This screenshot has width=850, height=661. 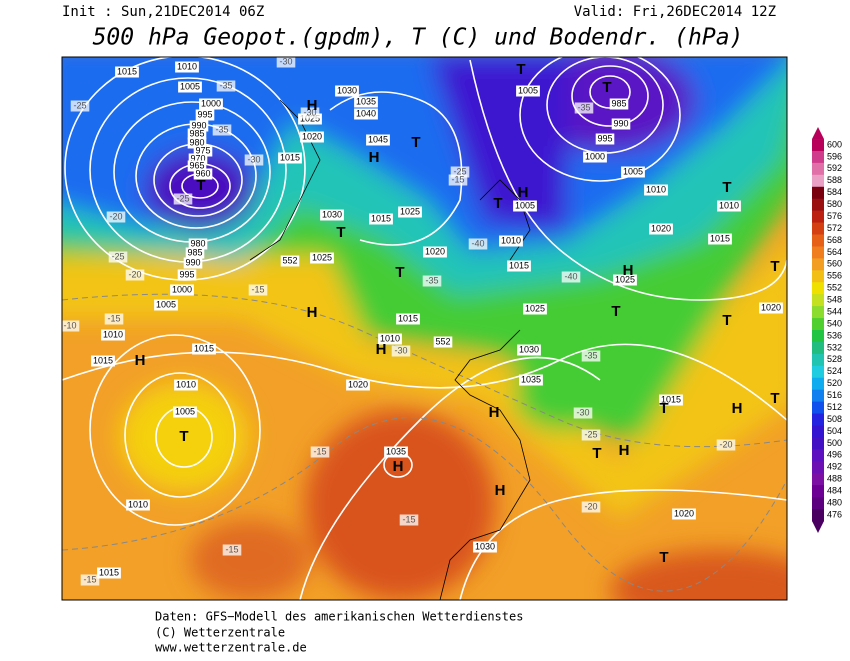 What do you see at coordinates (834, 180) in the screenshot?
I see `colorbar-label: 588` at bounding box center [834, 180].